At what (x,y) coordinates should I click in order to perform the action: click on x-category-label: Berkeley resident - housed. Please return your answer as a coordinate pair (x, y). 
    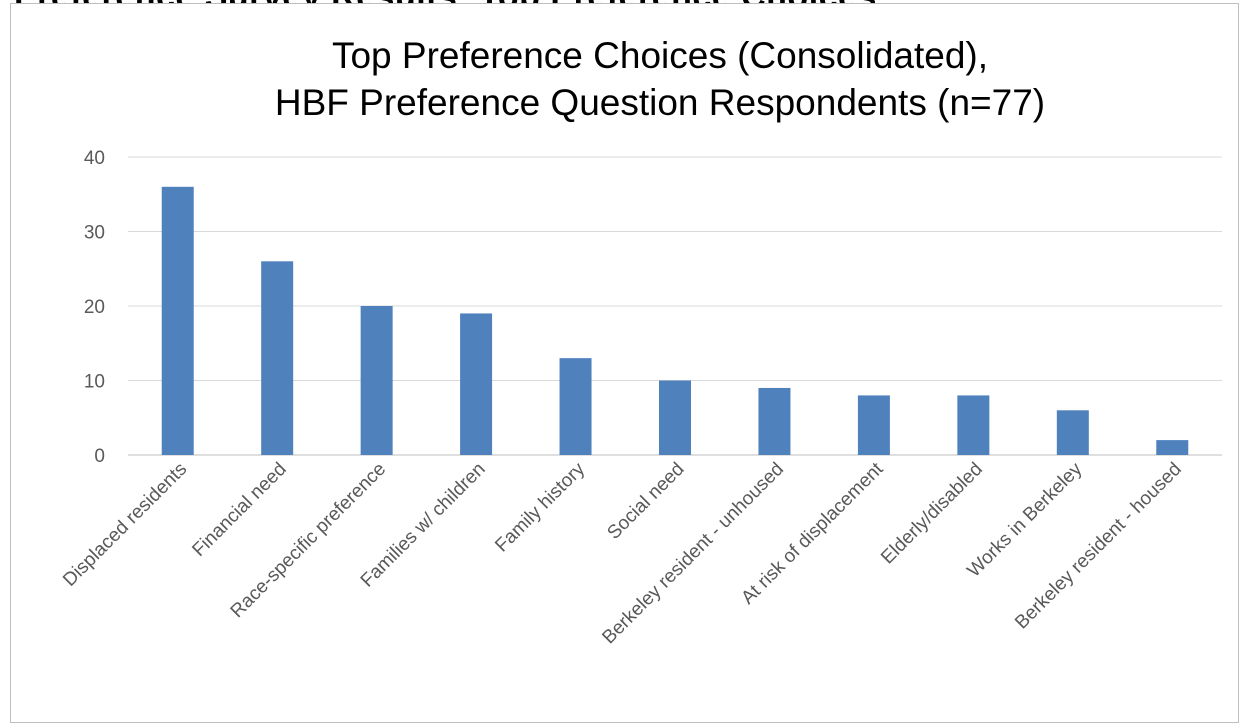
    Looking at the image, I should click on (1098, 546).